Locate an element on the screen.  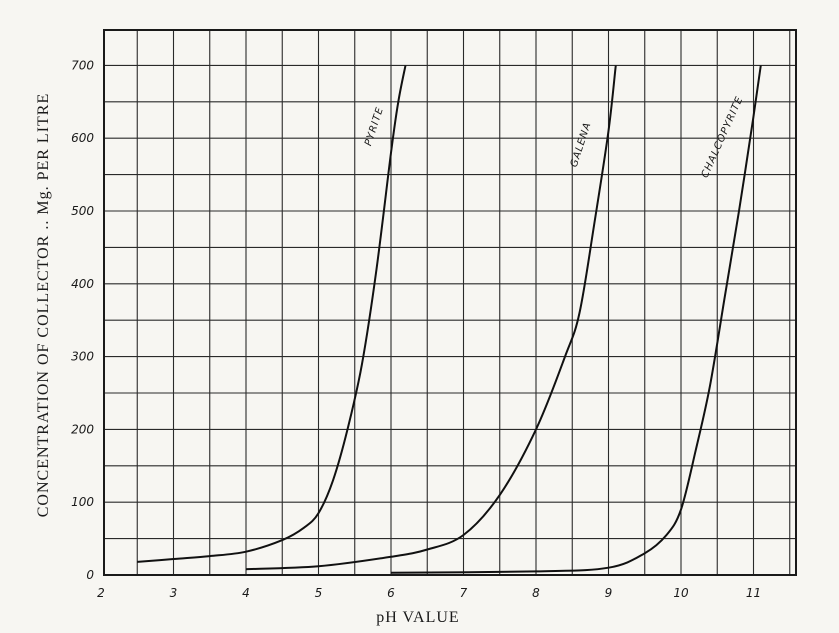
curve-label-pyrite: PYRITE is located at coordinates (374, 127).